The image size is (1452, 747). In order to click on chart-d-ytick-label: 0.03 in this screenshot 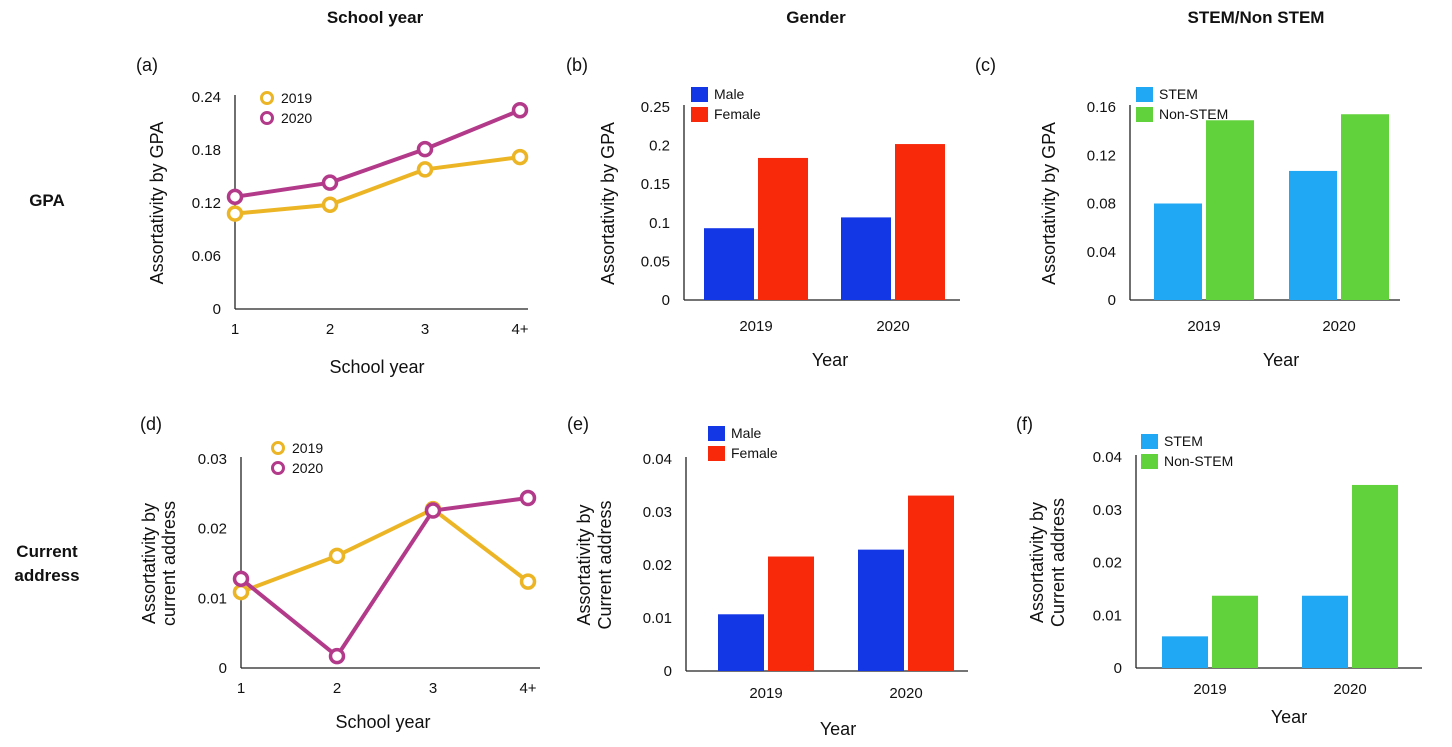, I will do `click(212, 459)`.